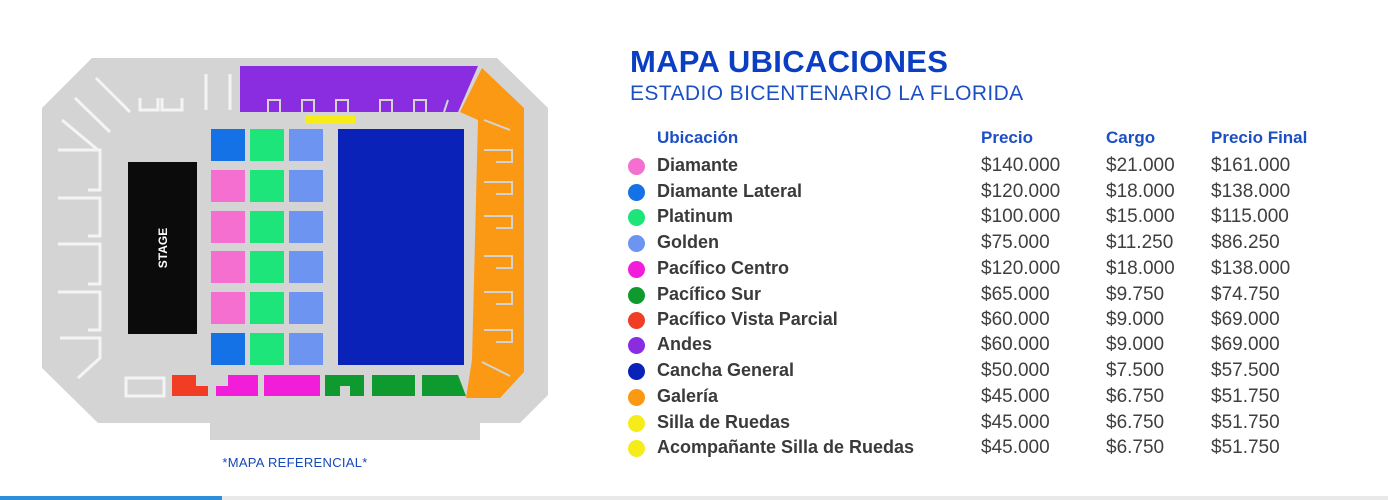  Describe the element at coordinates (827, 93) in the screenshot. I see `venue-subtitle: ESTADIO BICENTENARIO LA FLORIDA` at that location.